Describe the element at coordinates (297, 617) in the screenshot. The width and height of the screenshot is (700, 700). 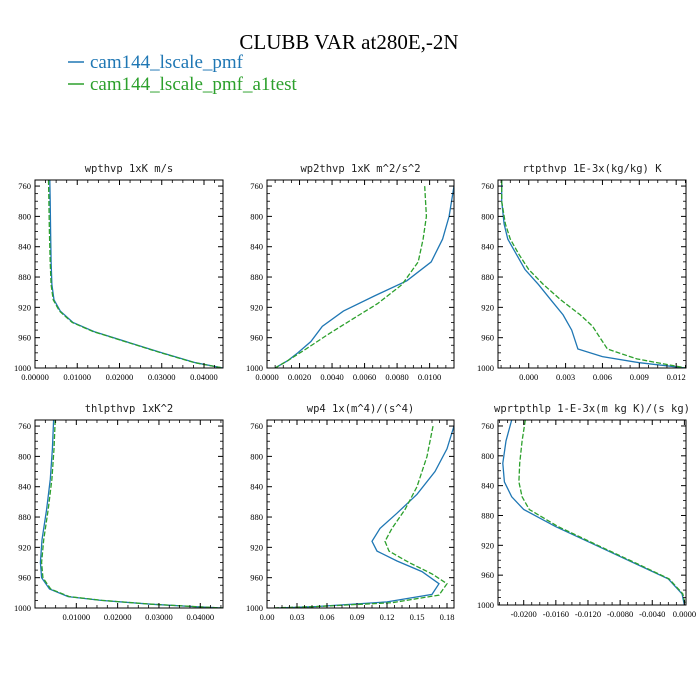
I see `x-tick-label: 0.03` at that location.